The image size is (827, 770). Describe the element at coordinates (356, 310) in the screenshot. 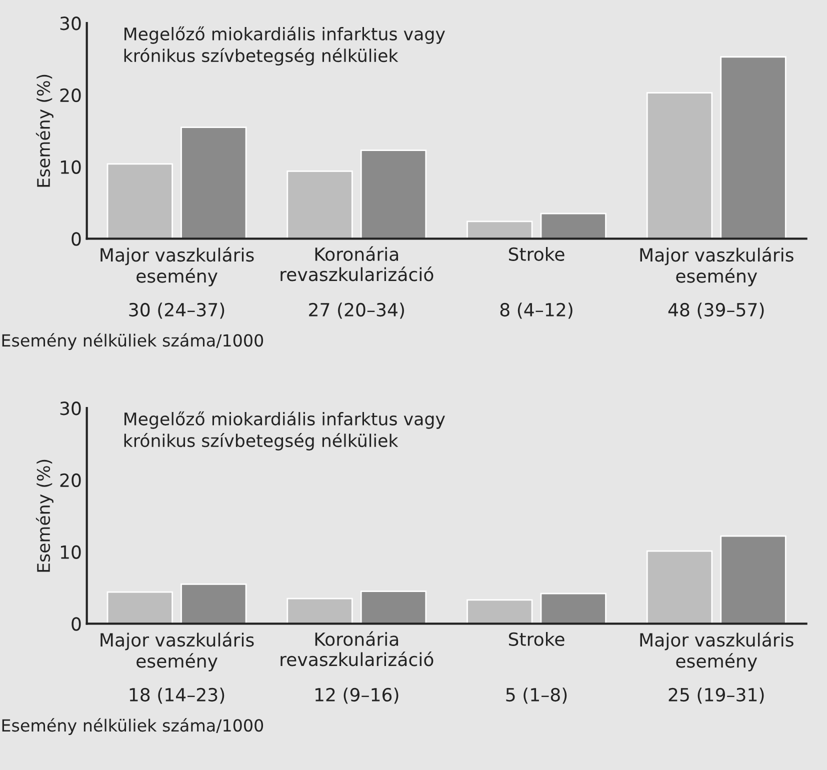

I see `text: 27 (20–34)` at that location.